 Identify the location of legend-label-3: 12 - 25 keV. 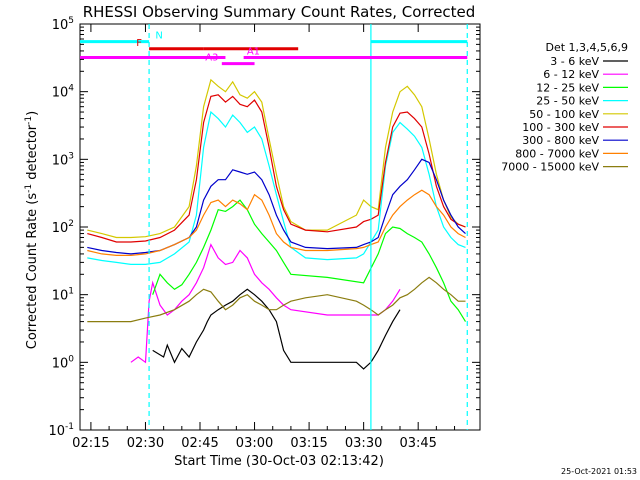
(567, 87).